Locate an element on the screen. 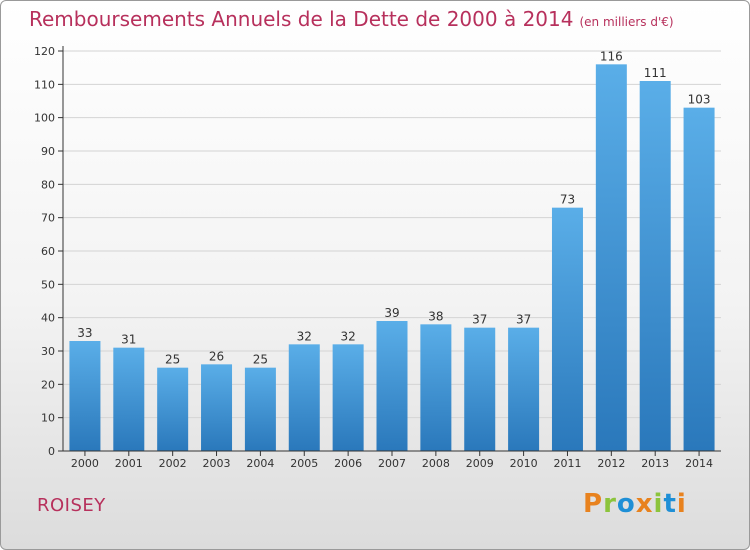  proxiti-logo: Proxiti is located at coordinates (635, 504).